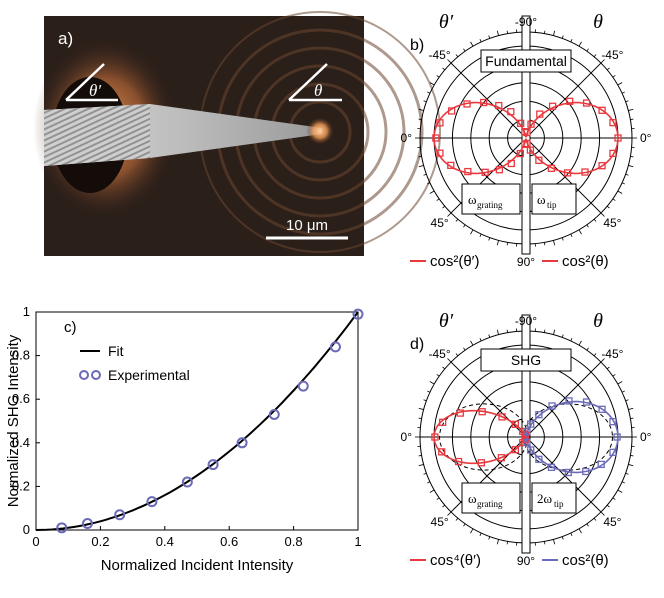 Image resolution: width=664 pixels, height=598 pixels. I want to click on theta-label: θ, so click(598, 321).